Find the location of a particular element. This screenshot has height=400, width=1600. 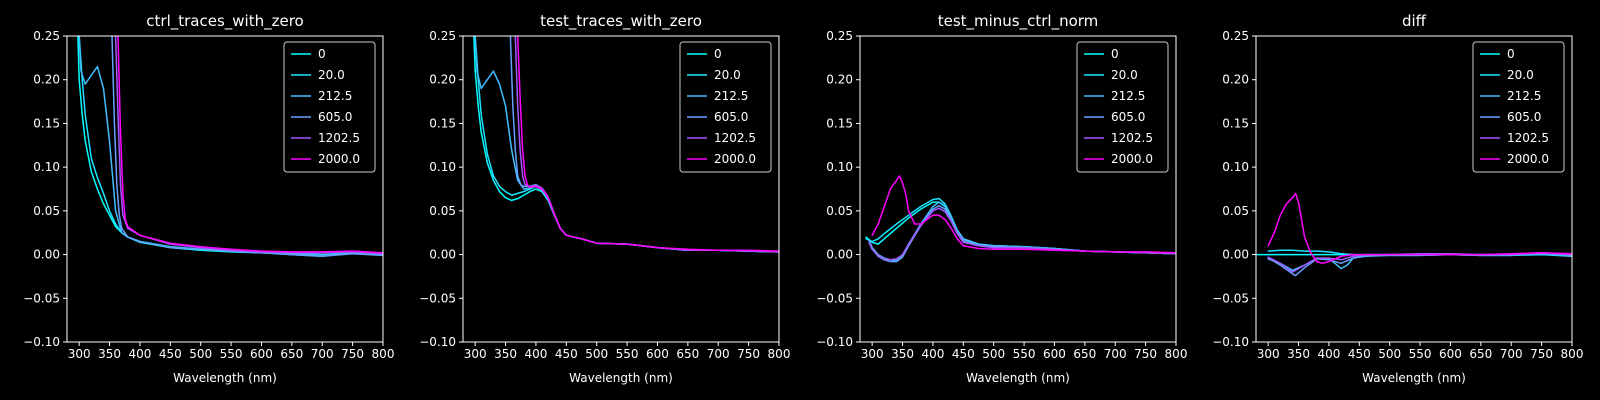

chart-title: test_traces_with_zero is located at coordinates (621, 21).